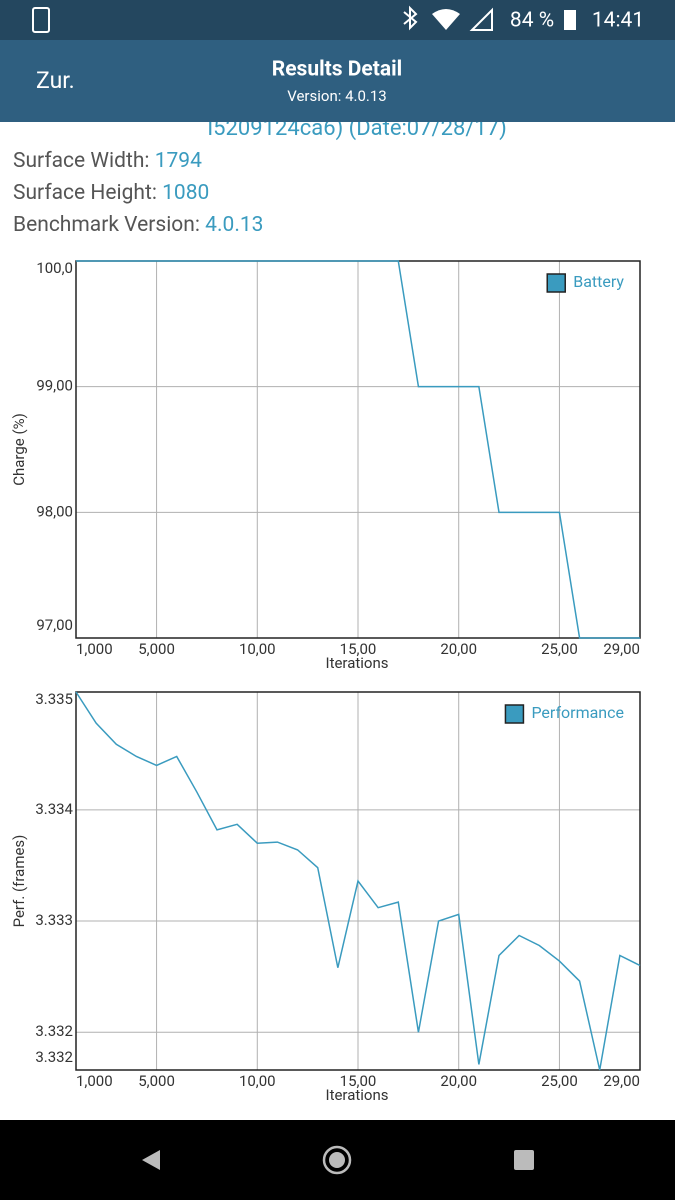 This screenshot has width=675, height=1200. What do you see at coordinates (337, 20) in the screenshot?
I see `status-bar` at bounding box center [337, 20].